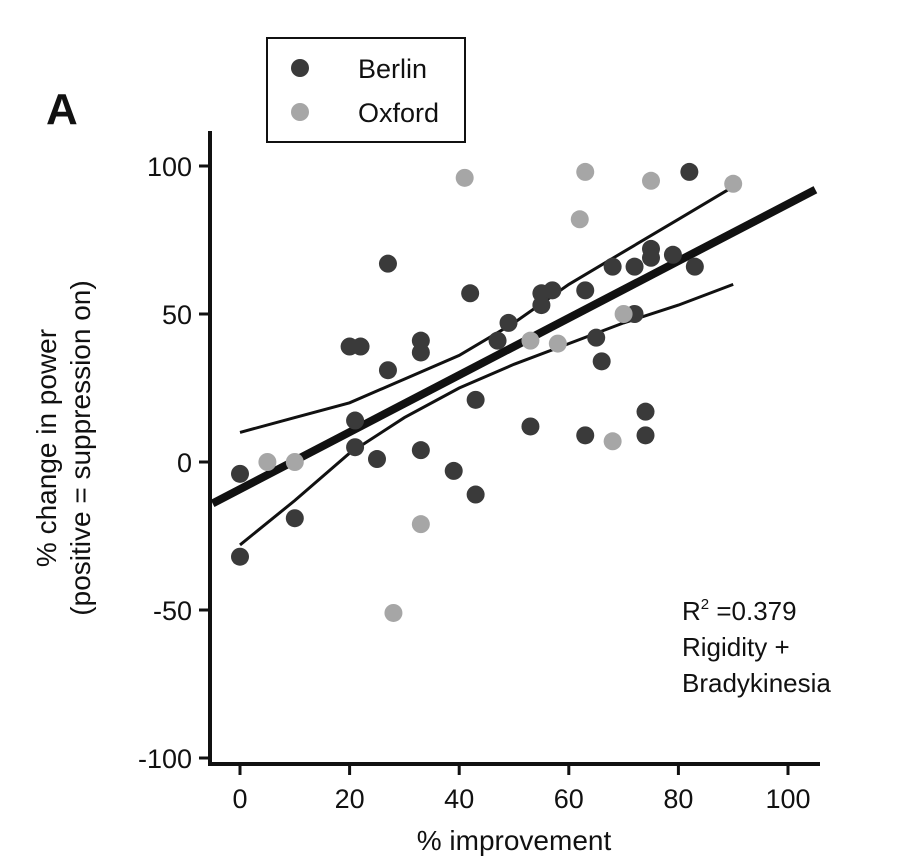 The height and width of the screenshot is (868, 898). What do you see at coordinates (350, 799) in the screenshot?
I see `x-tick-label: 20` at bounding box center [350, 799].